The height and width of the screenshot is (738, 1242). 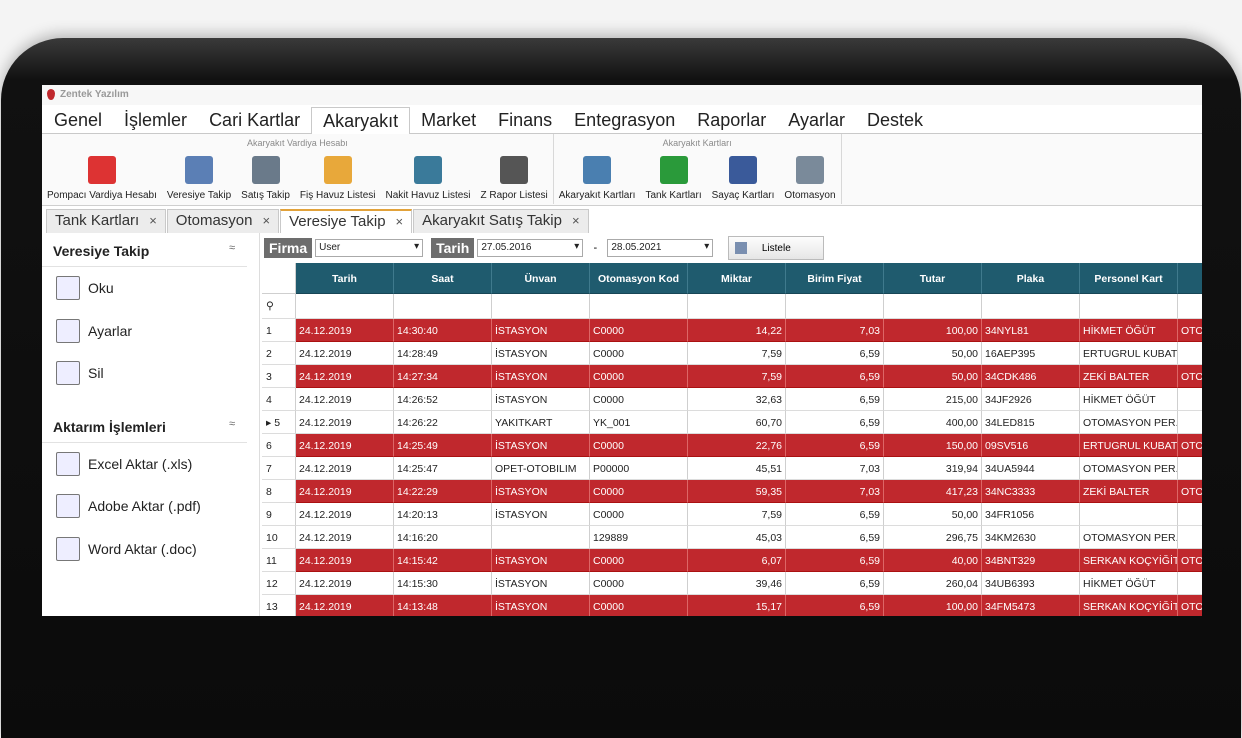 I want to click on ribbon-button: Otomasyon, so click(x=809, y=178).